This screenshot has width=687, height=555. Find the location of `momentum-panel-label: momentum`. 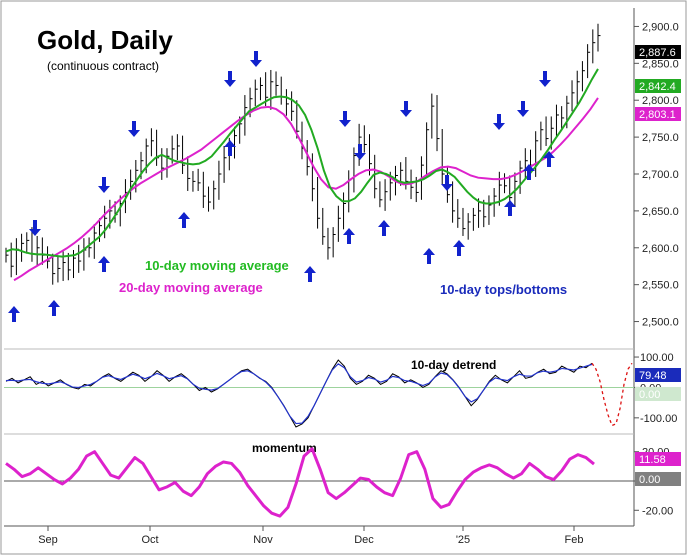

momentum-panel-label: momentum is located at coordinates (284, 448).